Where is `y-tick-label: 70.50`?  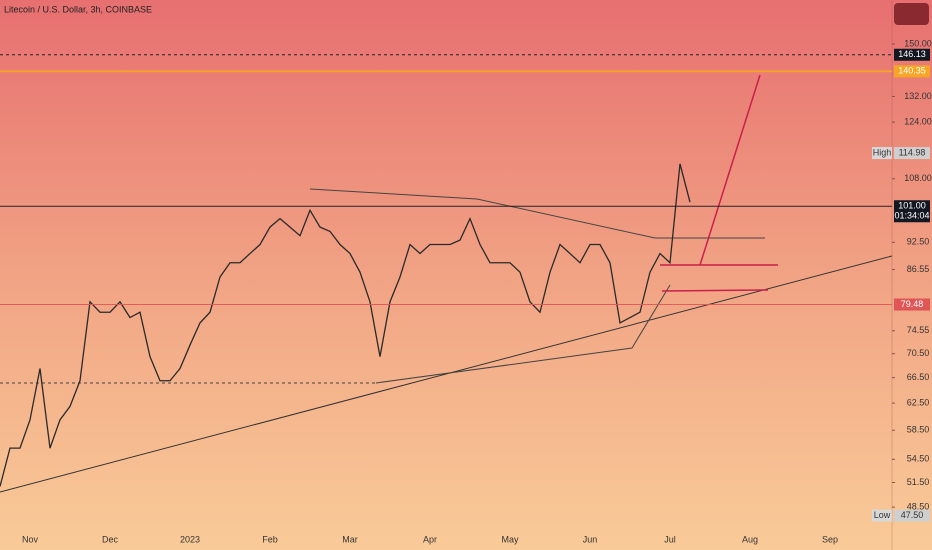
y-tick-label: 70.50 is located at coordinates (918, 353).